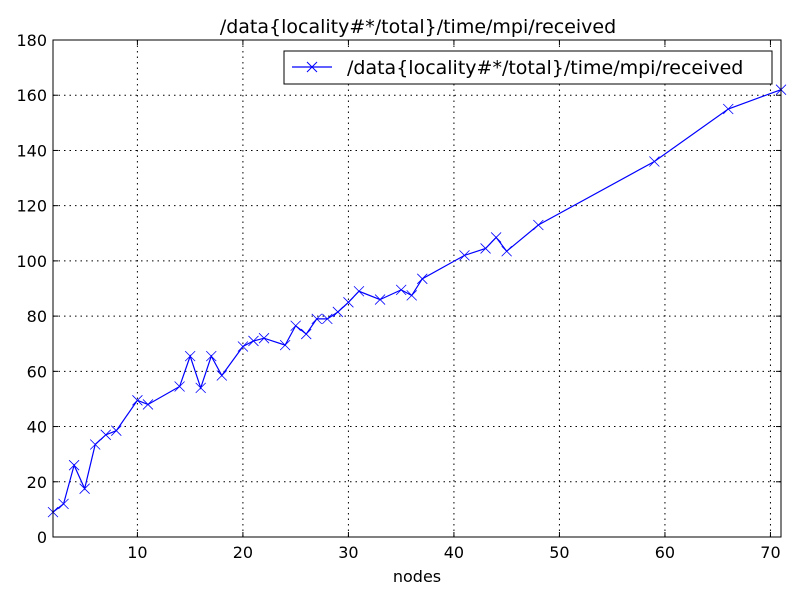 Image resolution: width=800 pixels, height=605 pixels. What do you see at coordinates (312, 67) in the screenshot?
I see `legend-marker-x-icon` at bounding box center [312, 67].